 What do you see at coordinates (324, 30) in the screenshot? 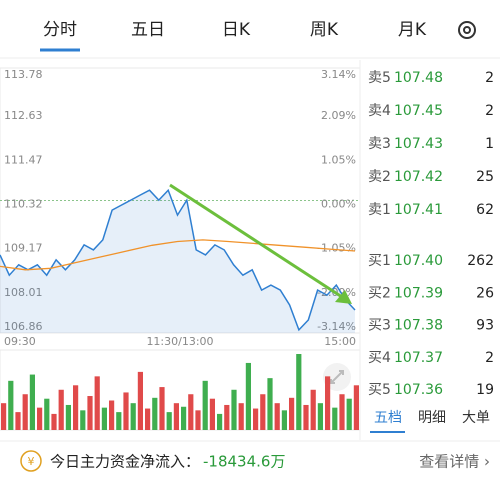
I see `tab: 周K` at bounding box center [324, 30].